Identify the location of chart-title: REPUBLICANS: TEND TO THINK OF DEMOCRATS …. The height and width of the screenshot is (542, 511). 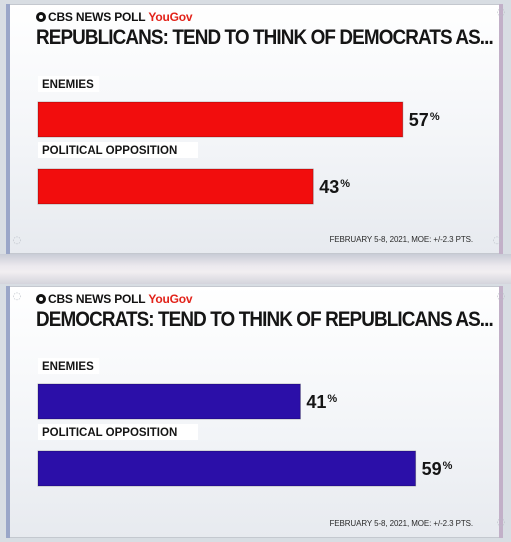
(265, 37).